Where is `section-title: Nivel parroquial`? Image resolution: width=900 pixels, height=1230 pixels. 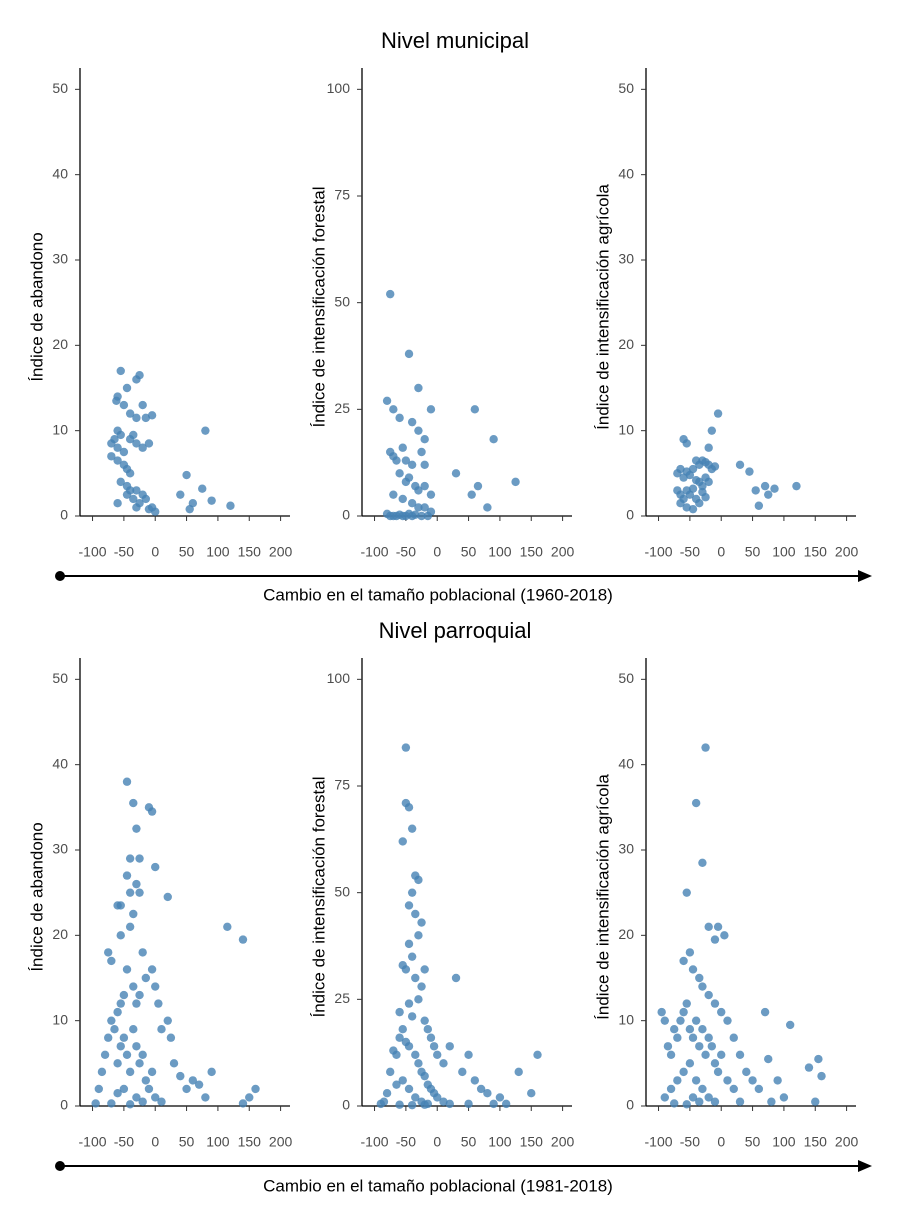 section-title: Nivel parroquial is located at coordinates (455, 630).